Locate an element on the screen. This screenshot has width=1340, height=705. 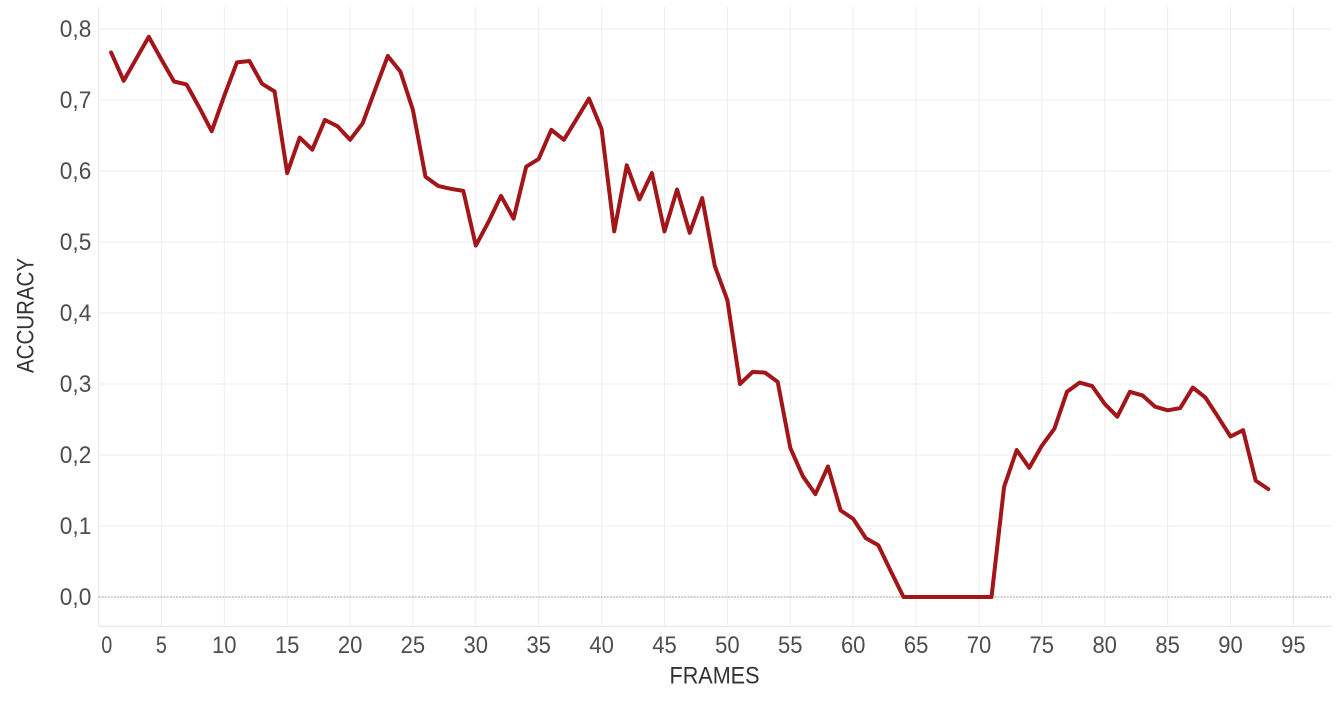
svg-text: 0 is located at coordinates (106, 645).